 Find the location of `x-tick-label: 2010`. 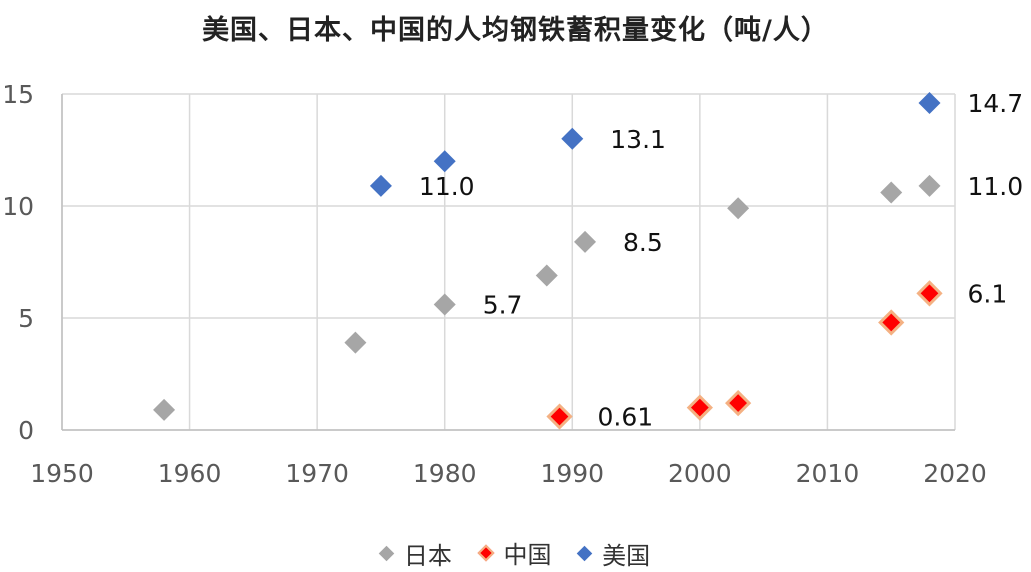

x-tick-label: 2010 is located at coordinates (828, 473).